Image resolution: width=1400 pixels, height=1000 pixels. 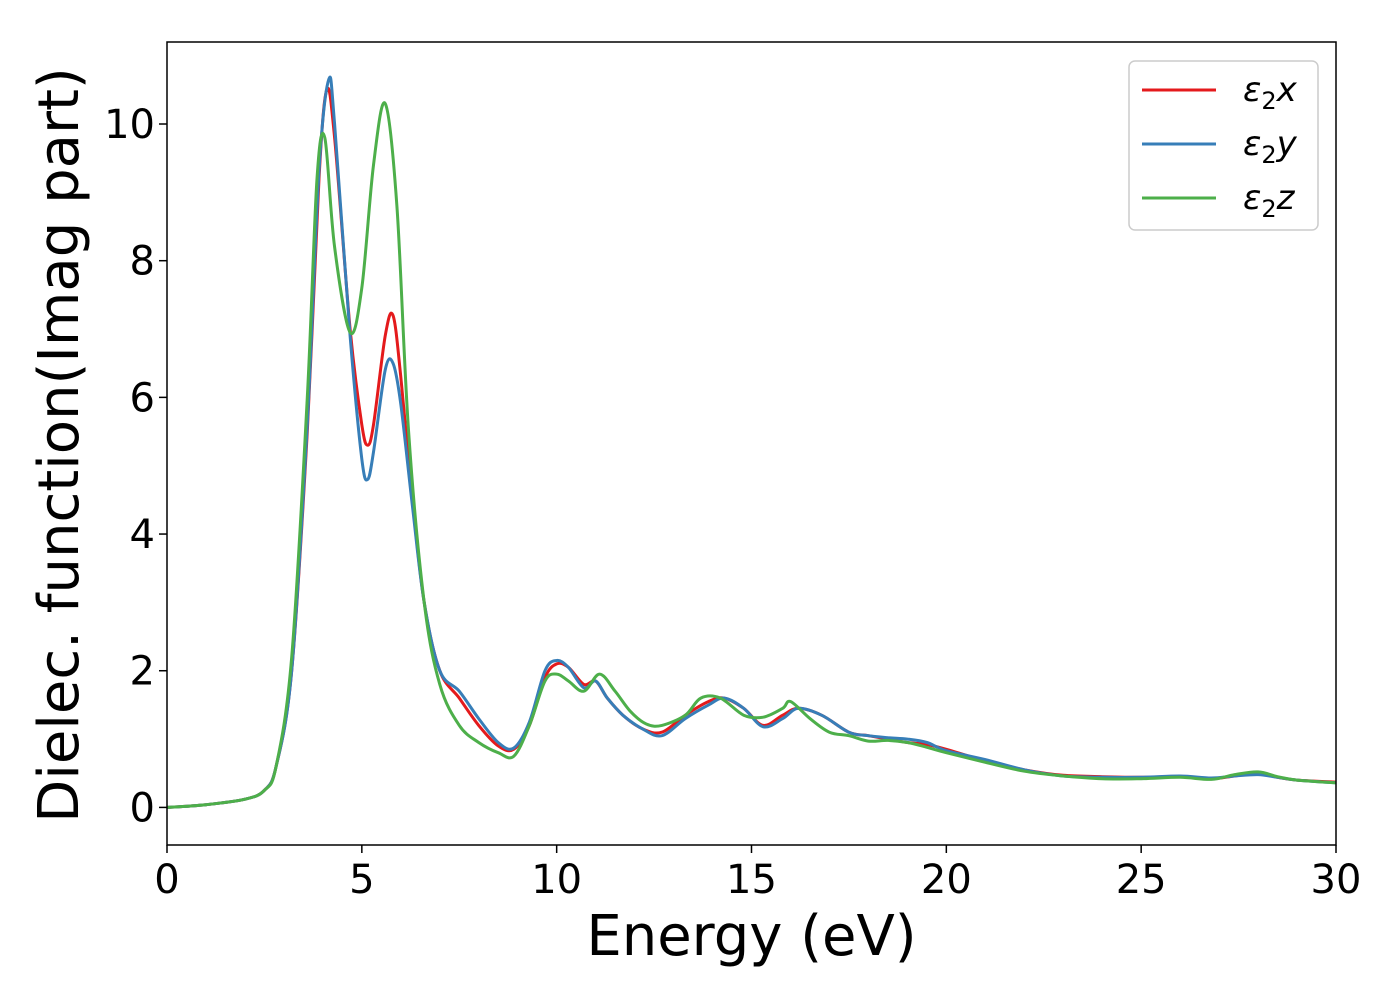 I want to click on y-tick-label: 10, so click(x=129, y=125).